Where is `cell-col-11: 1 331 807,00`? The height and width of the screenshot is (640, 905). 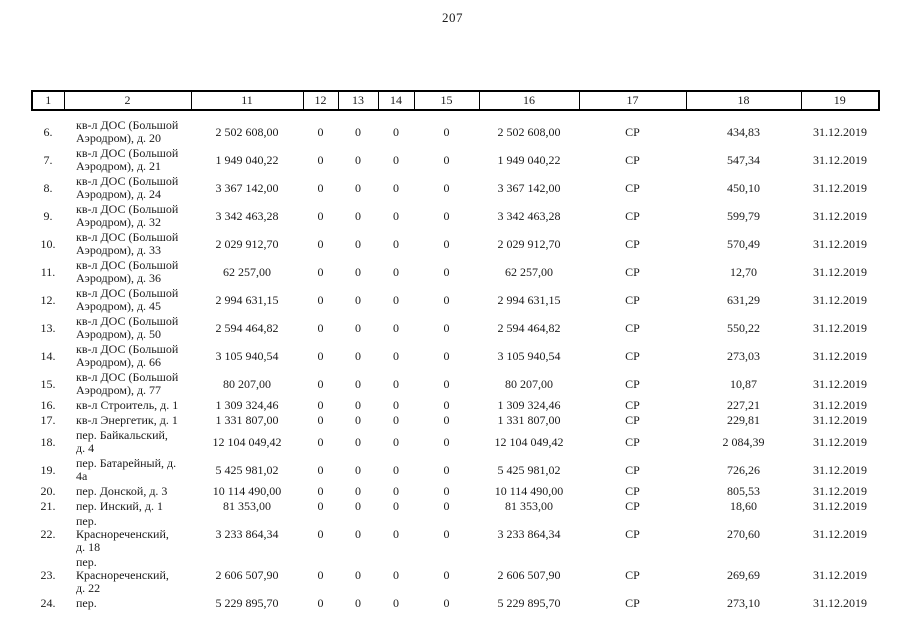
cell-col-11: 1 331 807,00 is located at coordinates (247, 420).